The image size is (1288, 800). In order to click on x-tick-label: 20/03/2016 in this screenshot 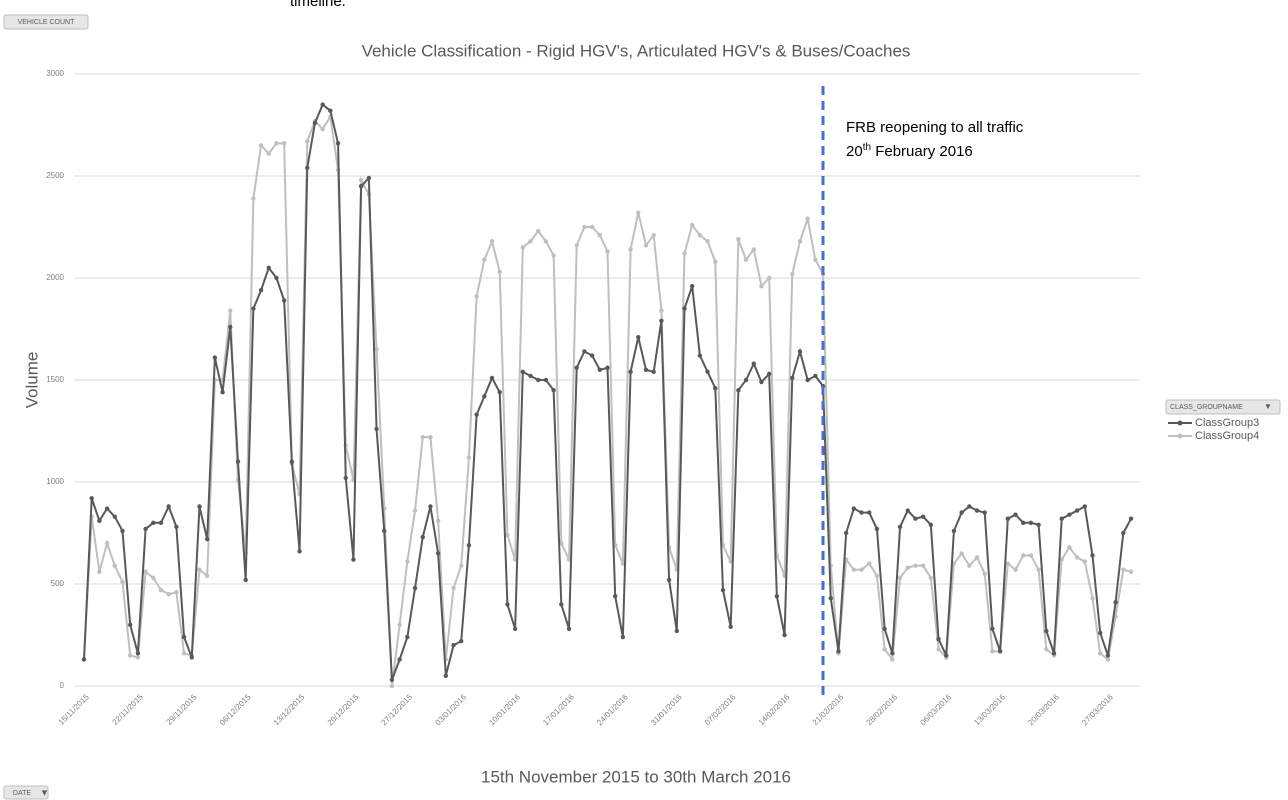, I will do `click(1043, 709)`.